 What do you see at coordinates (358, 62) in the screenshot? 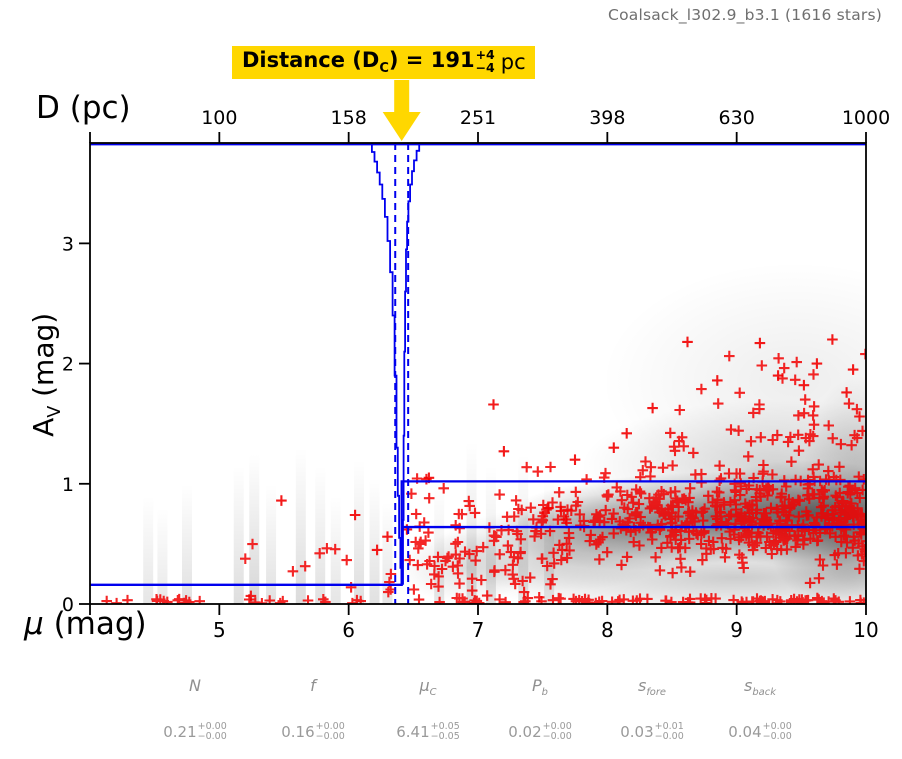
I see `annotation-text: Distance (DC) = 191` at bounding box center [358, 62].